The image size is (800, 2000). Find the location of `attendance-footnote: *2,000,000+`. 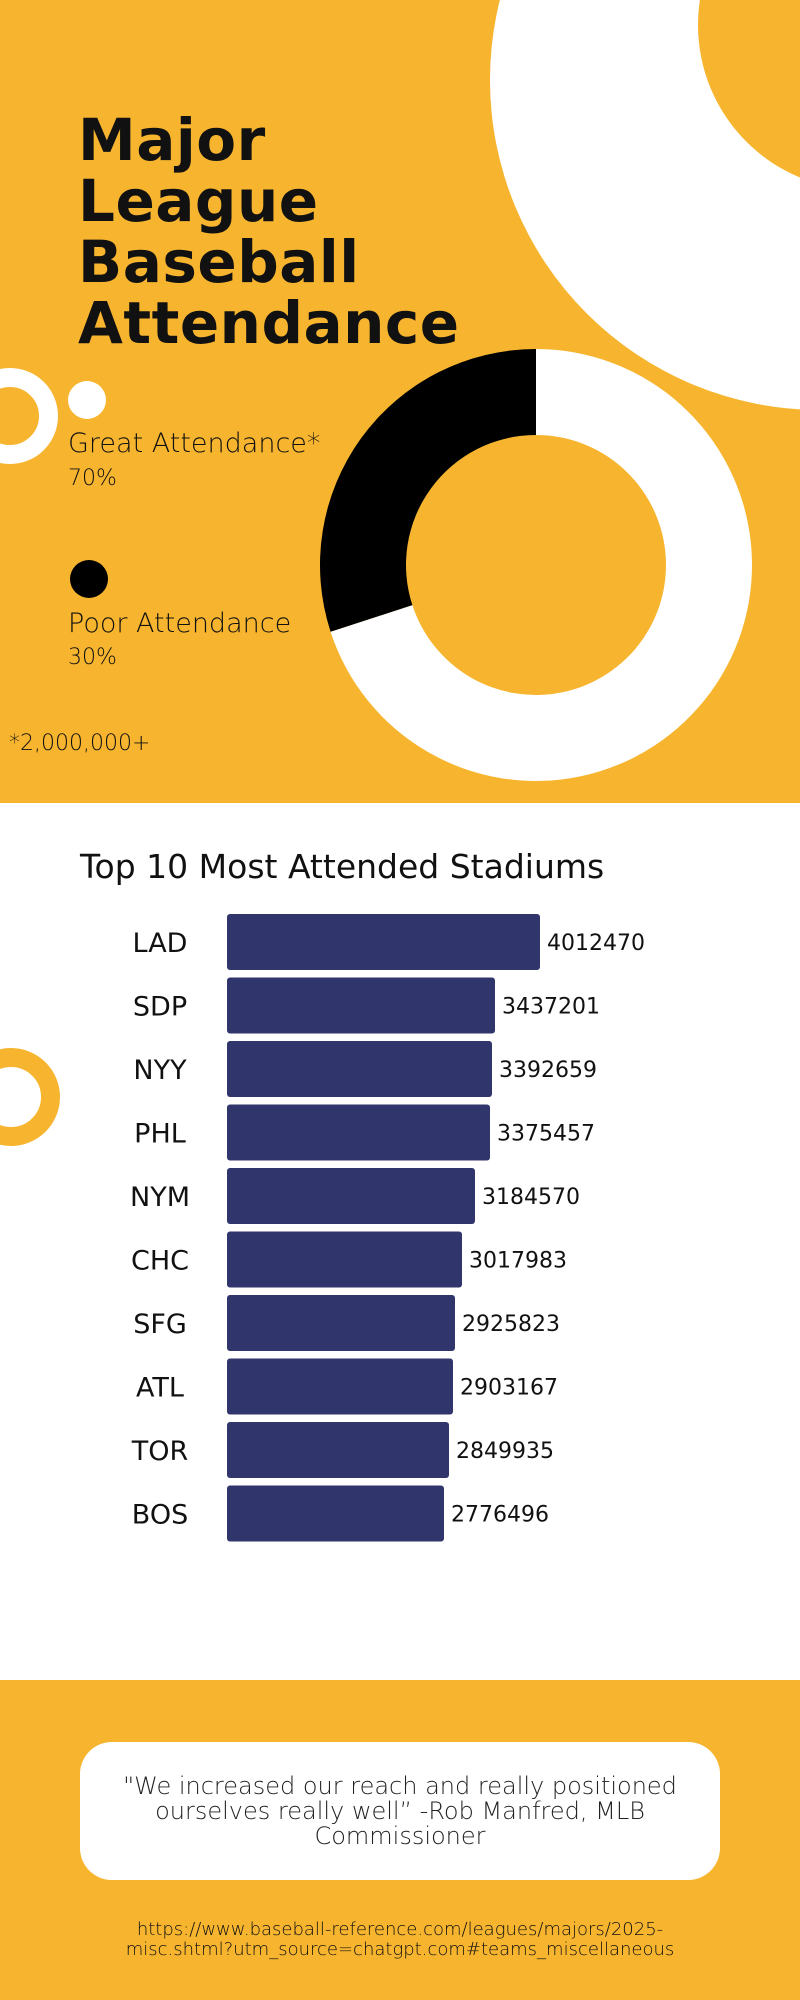

attendance-footnote: *2,000,000+ is located at coordinates (80, 743).